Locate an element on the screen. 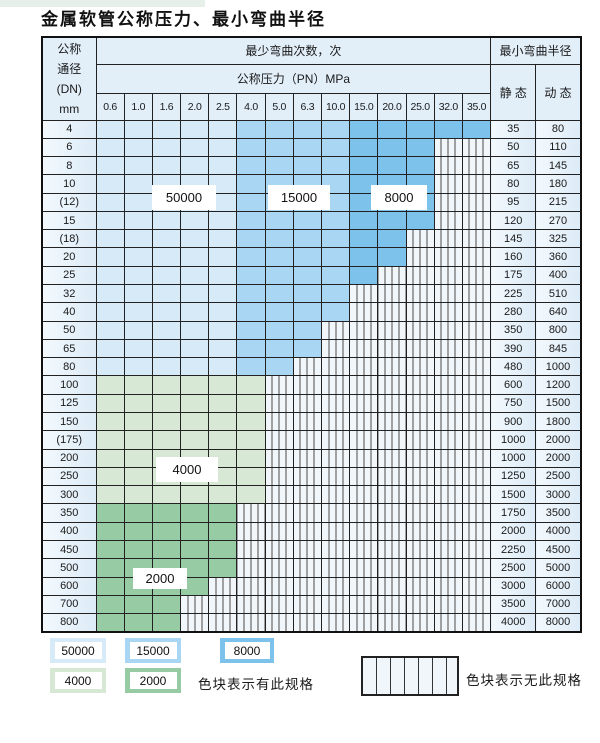  static-value-cell: 225 is located at coordinates (513, 294).